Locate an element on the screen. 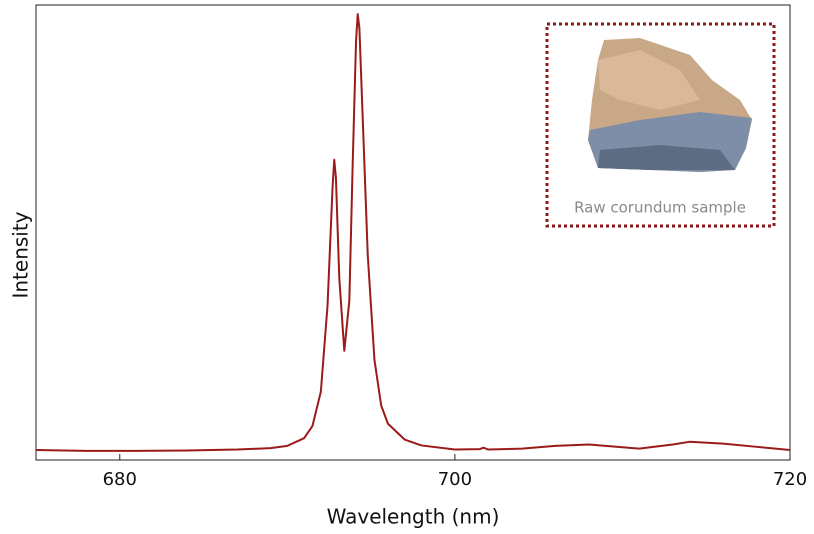 This screenshot has height=534, width=814. x-axis-label: Wavelength (nm) is located at coordinates (413, 517).